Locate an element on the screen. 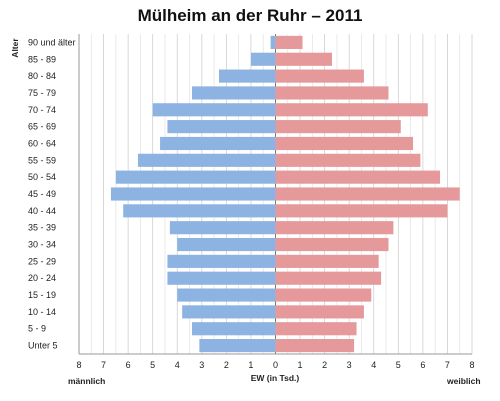 This screenshot has width=500, height=401. category-label: 75 - 79 is located at coordinates (42, 93).